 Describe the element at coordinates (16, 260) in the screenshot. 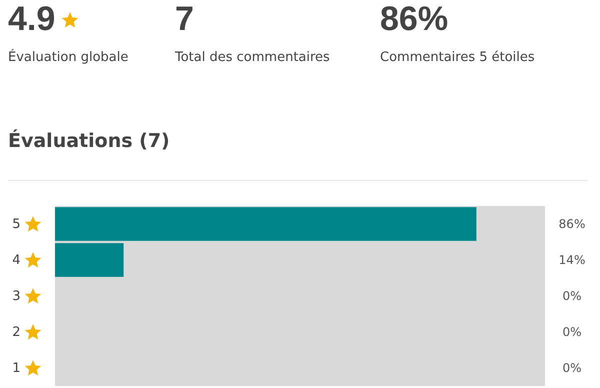

I see `y-tick-label: 4` at that location.